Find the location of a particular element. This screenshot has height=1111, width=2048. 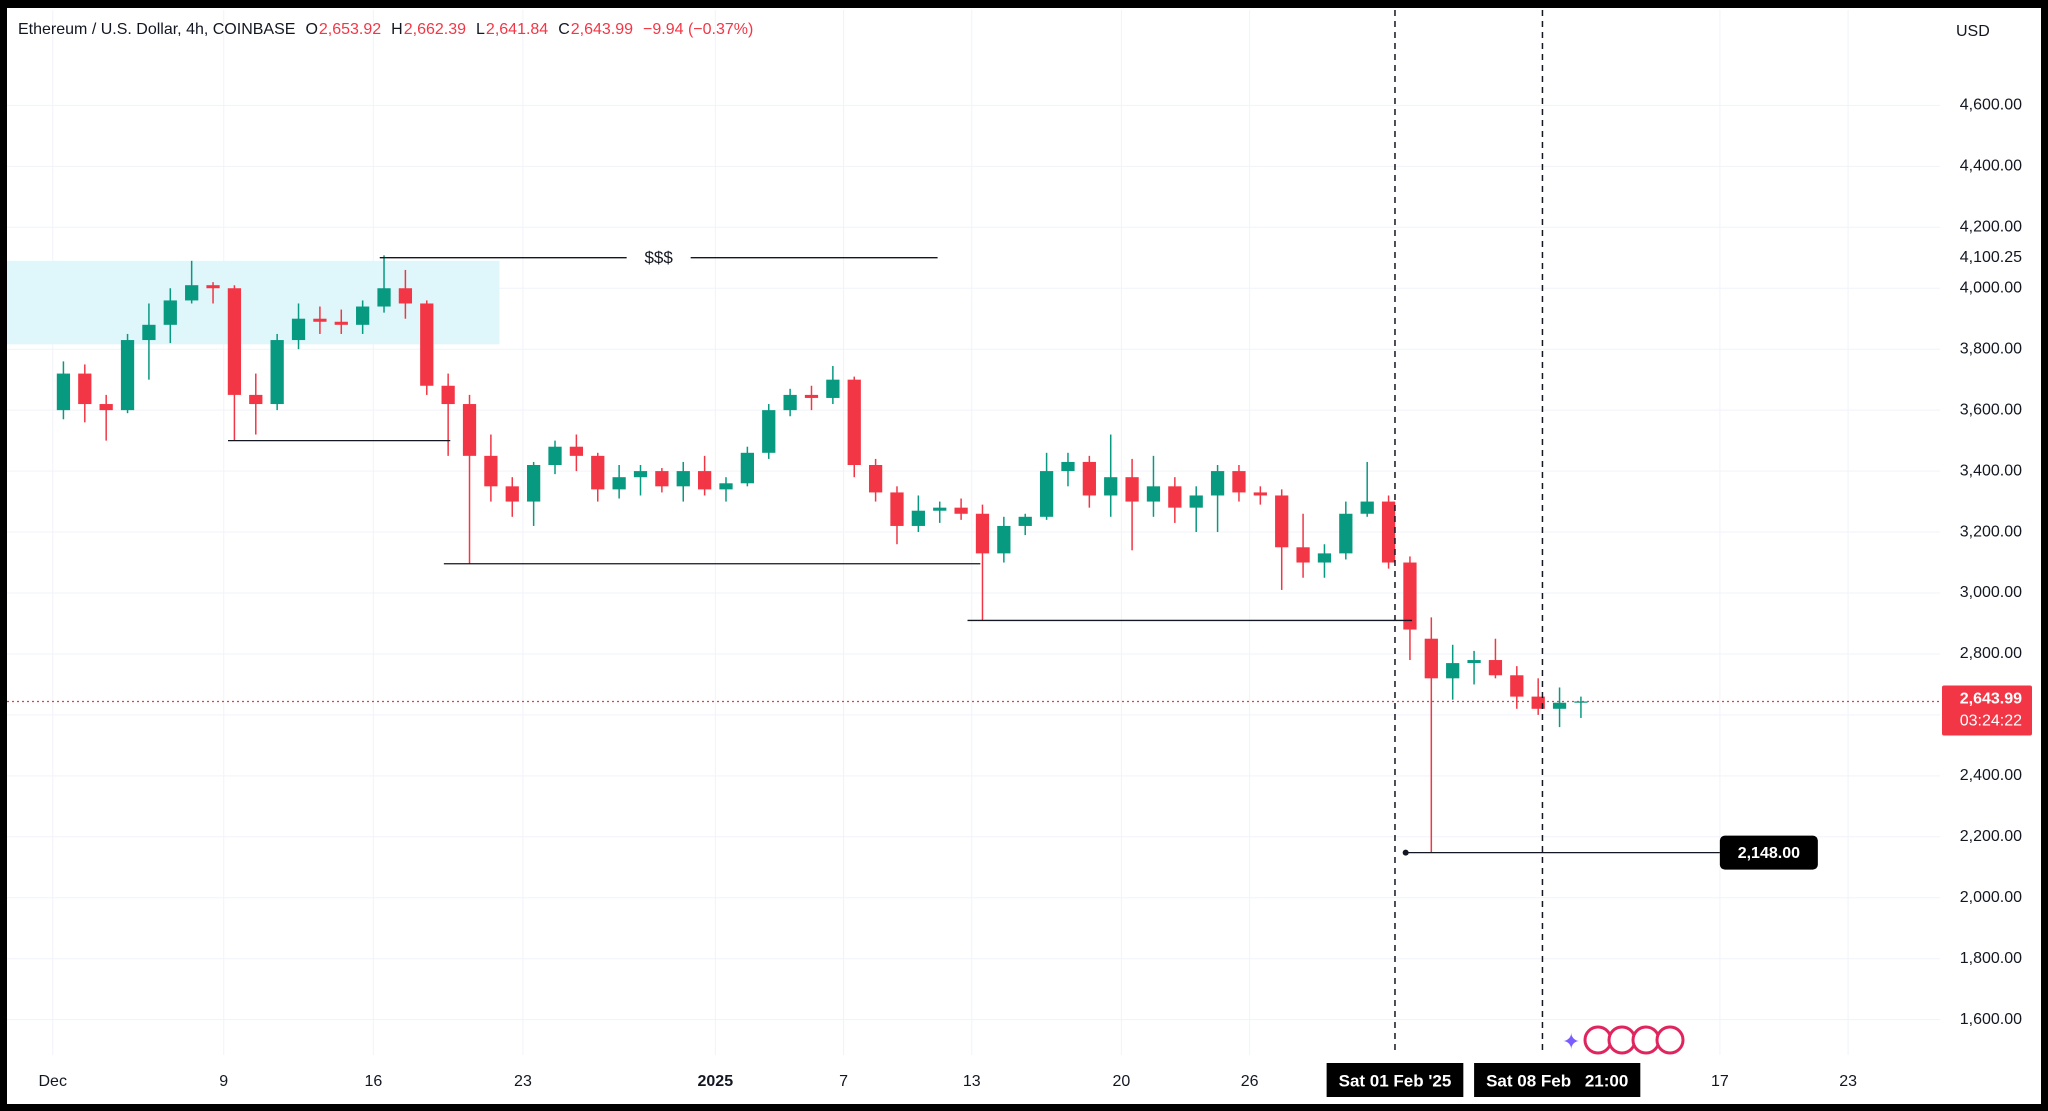

y-tick-label: 2,000.00 is located at coordinates (1991, 897).